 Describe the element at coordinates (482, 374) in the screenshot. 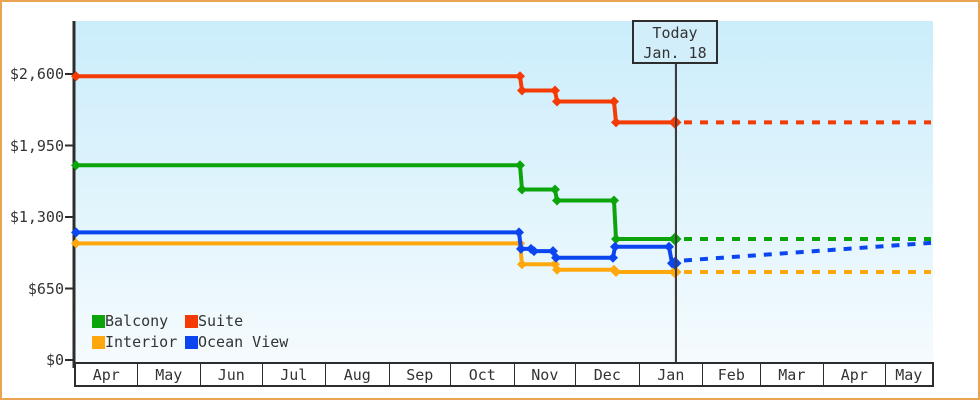

I see `month-cell-oct: Oct` at that location.